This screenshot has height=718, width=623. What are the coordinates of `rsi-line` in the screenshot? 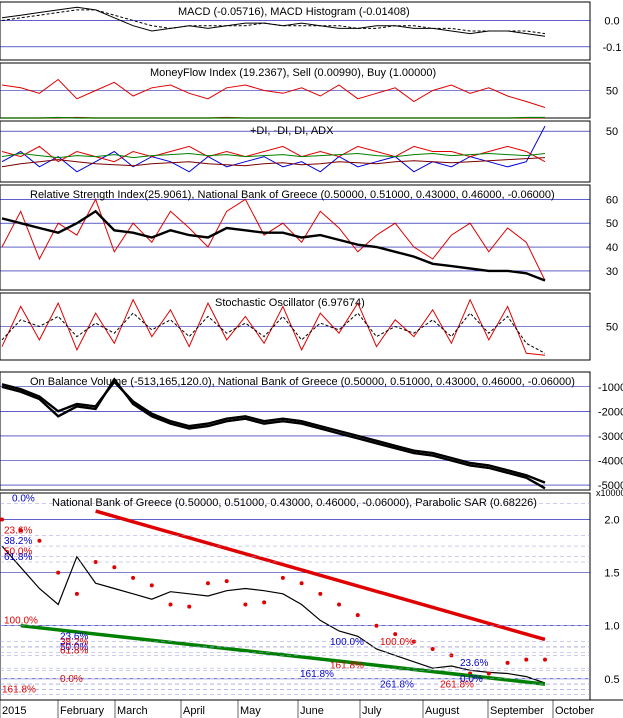 It's located at (273, 239).